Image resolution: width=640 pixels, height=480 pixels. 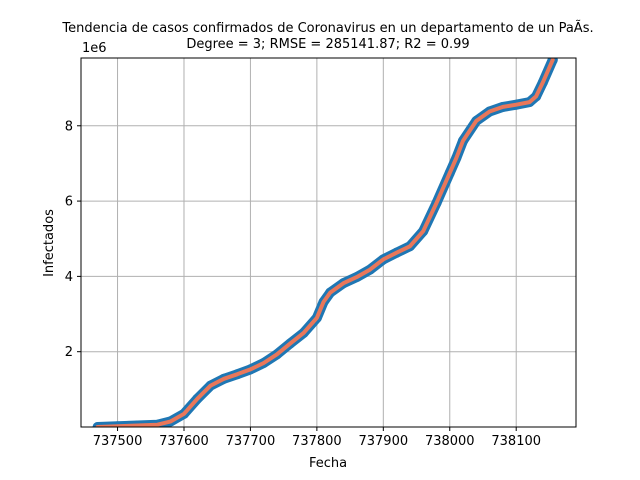 I want to click on x-axis-label: Fecha, so click(x=328, y=463).